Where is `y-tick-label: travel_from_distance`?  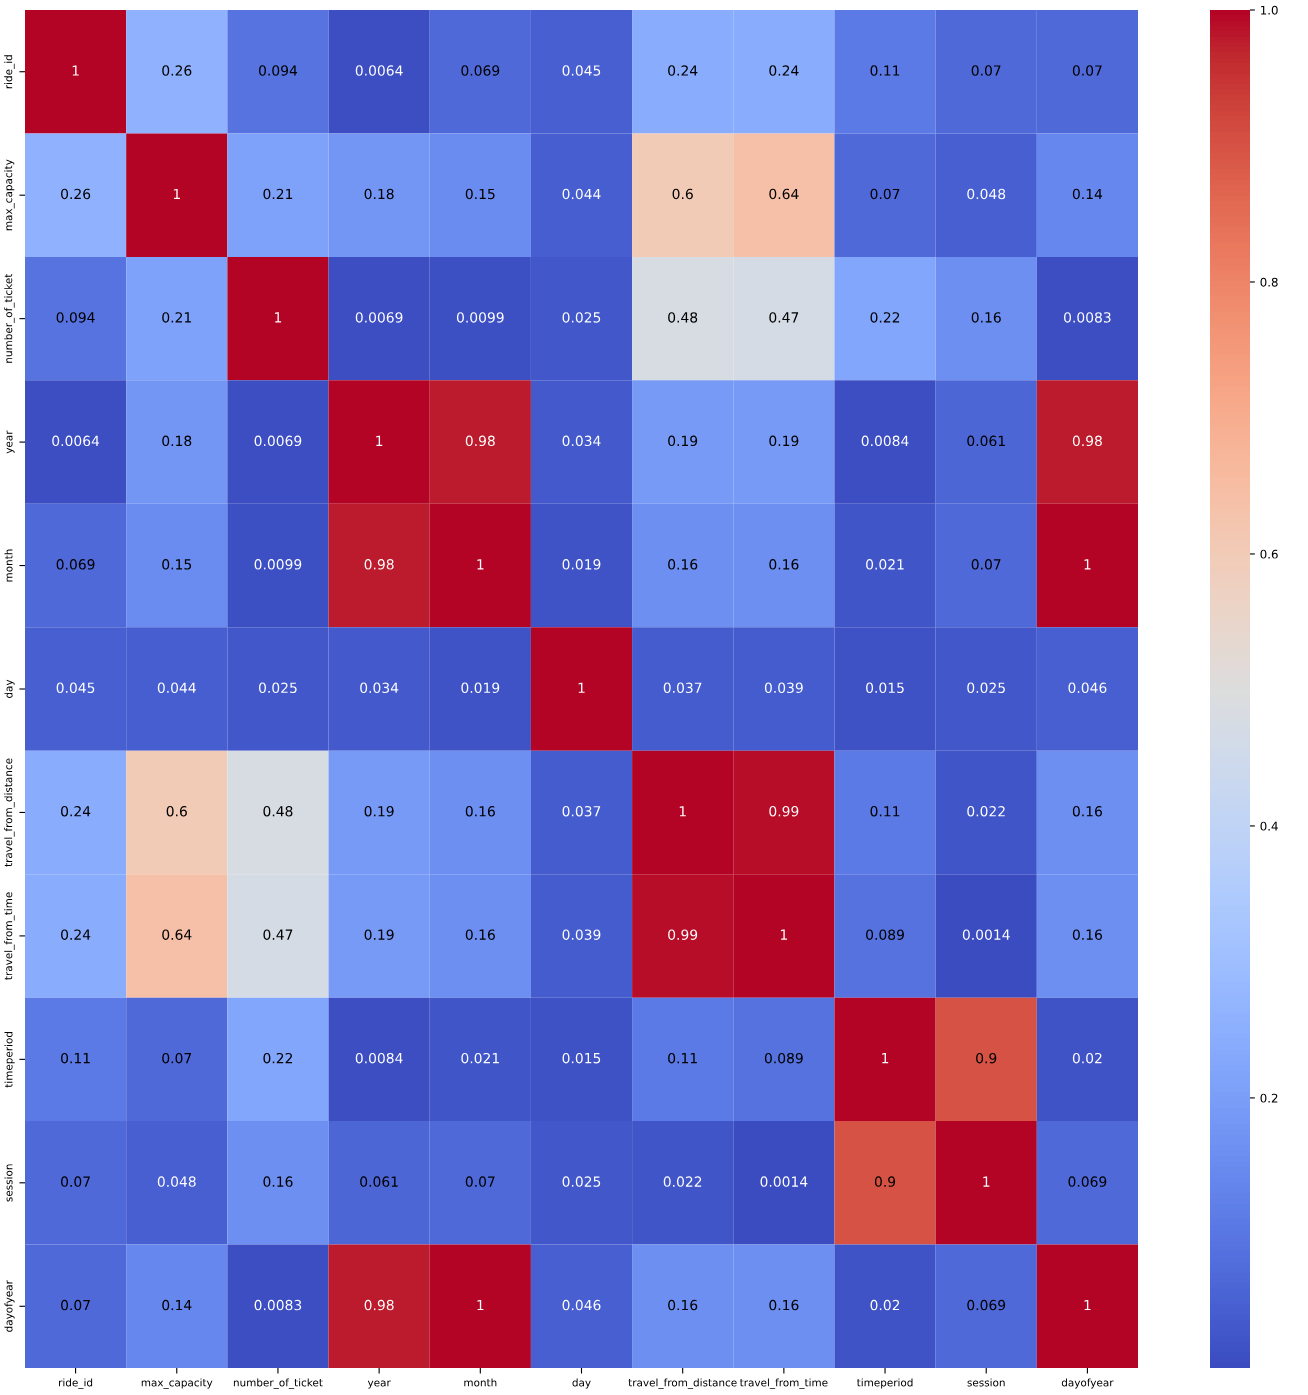
y-tick-label: travel_from_distance is located at coordinates (9, 812).